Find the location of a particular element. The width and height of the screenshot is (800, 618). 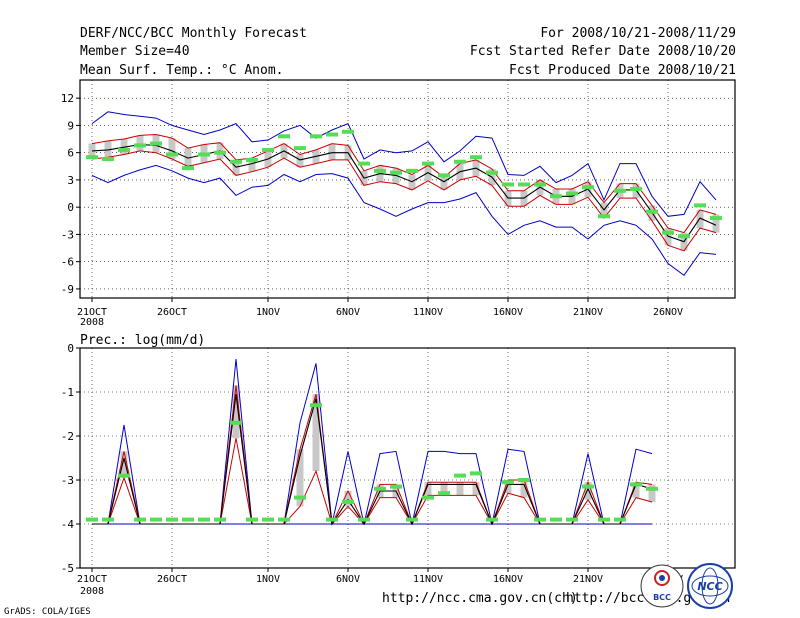

temp-ytick-label: 3 is located at coordinates (70, 180).